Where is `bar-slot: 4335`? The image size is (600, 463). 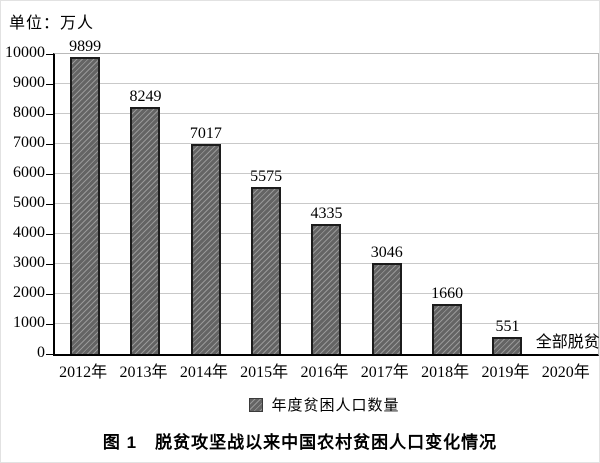 bar-slot: 4335 is located at coordinates (326, 204).